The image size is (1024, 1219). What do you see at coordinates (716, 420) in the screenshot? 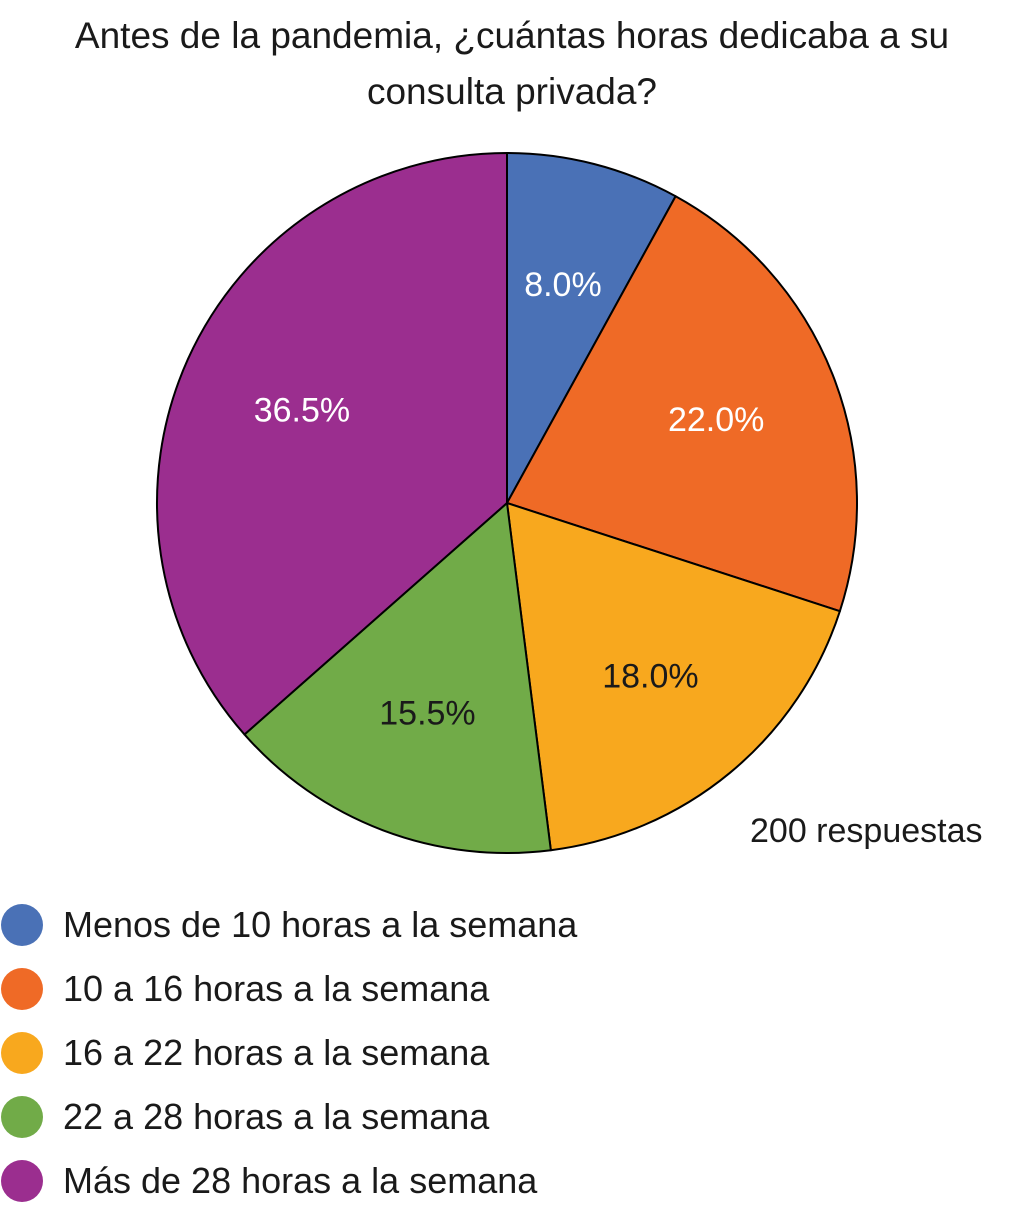
I see `pie-slice-label-2: 22.0%` at bounding box center [716, 420].